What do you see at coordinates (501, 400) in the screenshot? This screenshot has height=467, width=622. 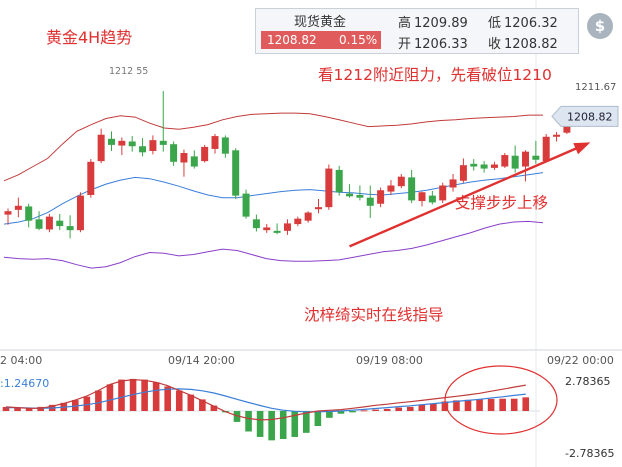 I see `macd-highlight-circle` at bounding box center [501, 400].